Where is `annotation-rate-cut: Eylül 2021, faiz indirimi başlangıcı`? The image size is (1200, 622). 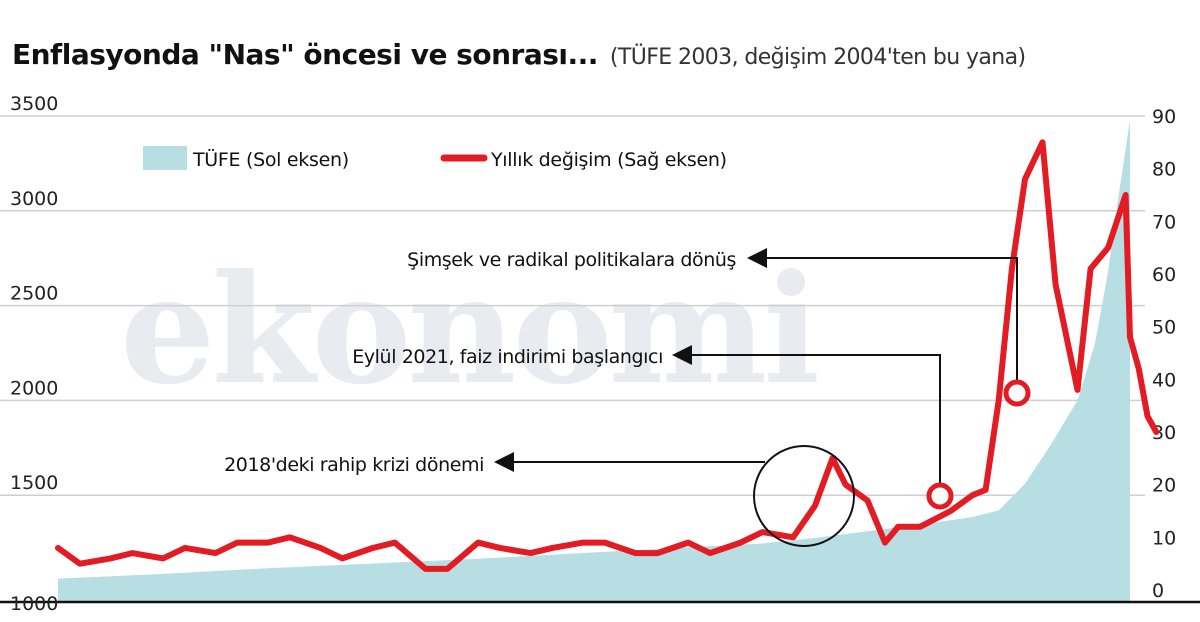
annotation-rate-cut: Eylül 2021, faiz indirimi başlangıcı is located at coordinates (507, 357).